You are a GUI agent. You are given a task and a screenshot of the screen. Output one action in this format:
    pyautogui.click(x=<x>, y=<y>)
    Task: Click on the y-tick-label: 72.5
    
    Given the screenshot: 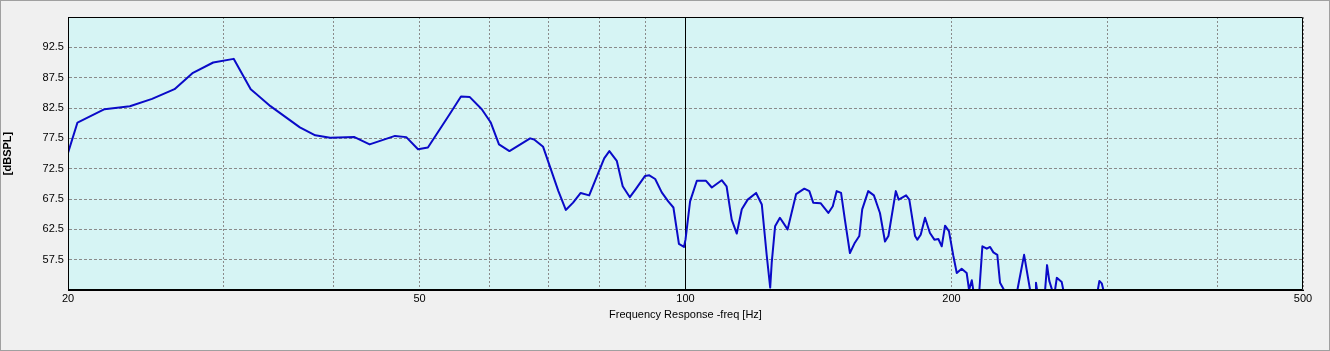 What is the action you would take?
    pyautogui.click(x=53, y=167)
    